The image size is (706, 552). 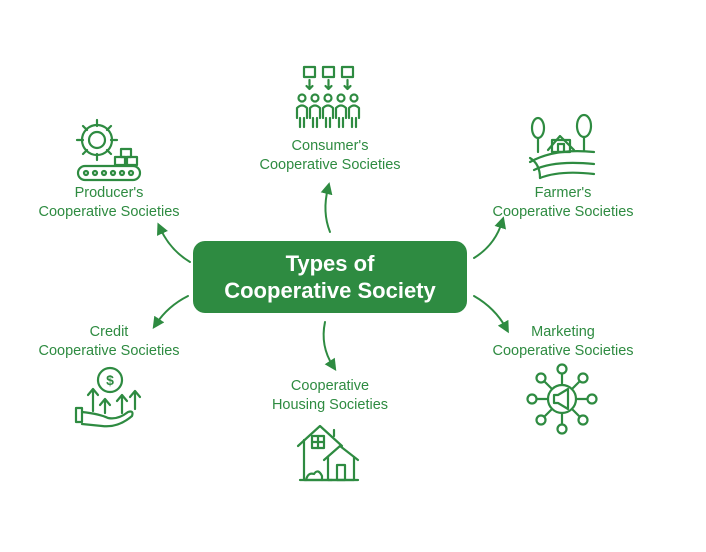 I want to click on credit-label-line1: Credit, so click(x=109, y=332).